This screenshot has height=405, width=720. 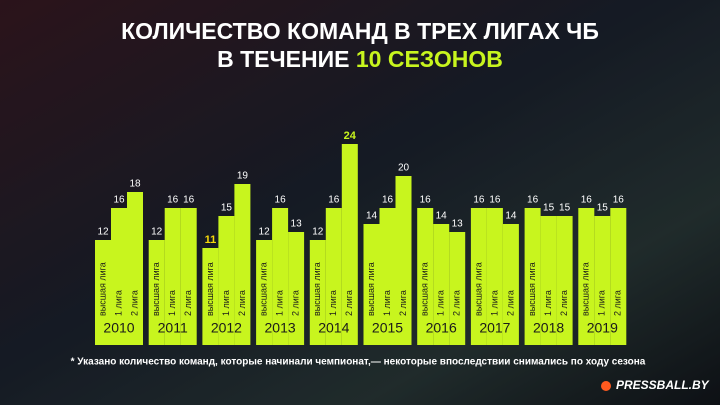 I want to click on subtitle-highlight: 10 СЕЗОНОВ, so click(x=429, y=59).